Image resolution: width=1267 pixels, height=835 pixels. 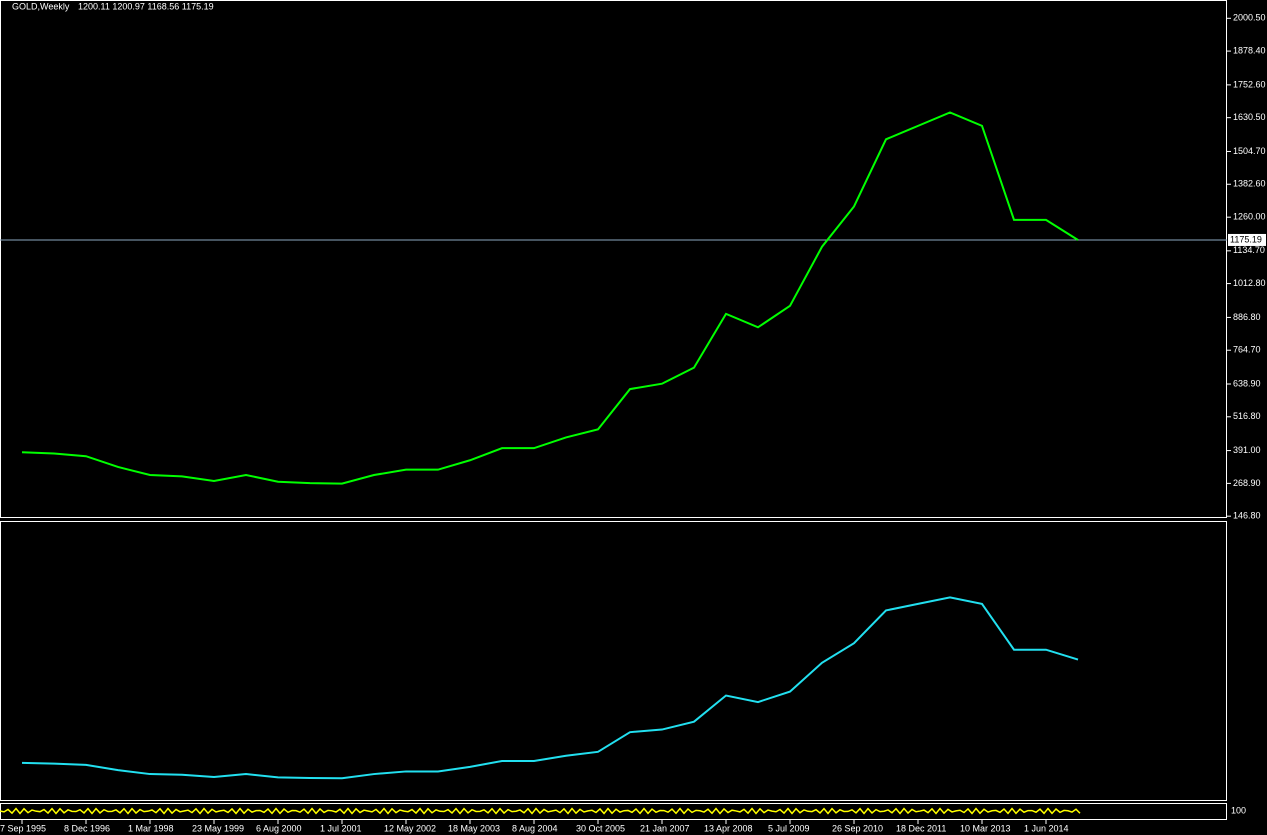 What do you see at coordinates (151, 828) in the screenshot?
I see `x-tick-label: 1 Mar 1998` at bounding box center [151, 828].